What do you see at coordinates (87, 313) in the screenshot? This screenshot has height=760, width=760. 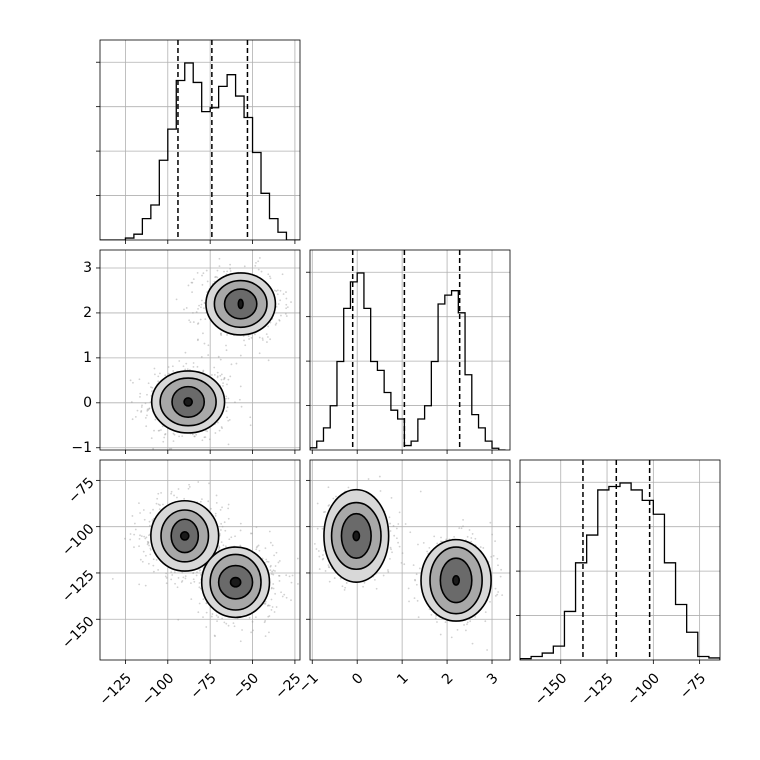 I see `y-tick-label: 2` at bounding box center [87, 313].